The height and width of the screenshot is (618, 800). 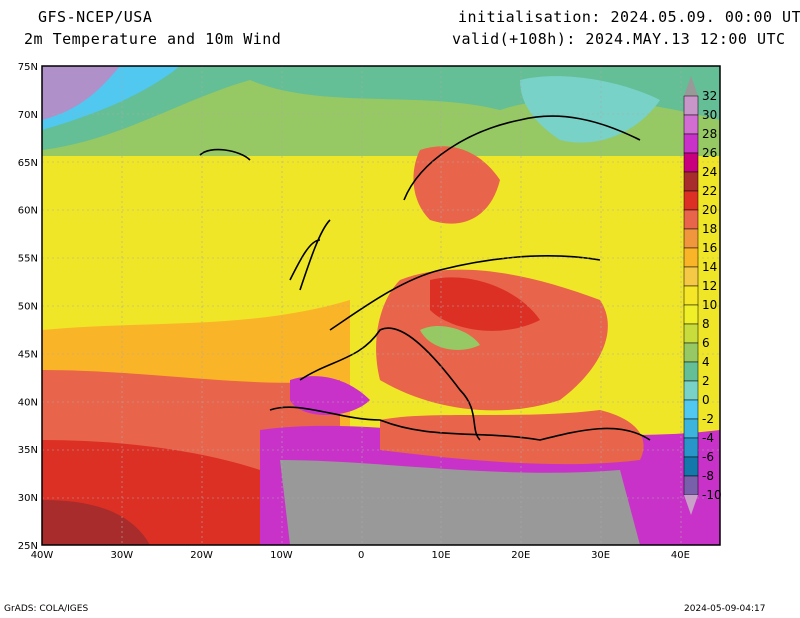 I want to click on legend-label: 12, so click(x=709, y=286).